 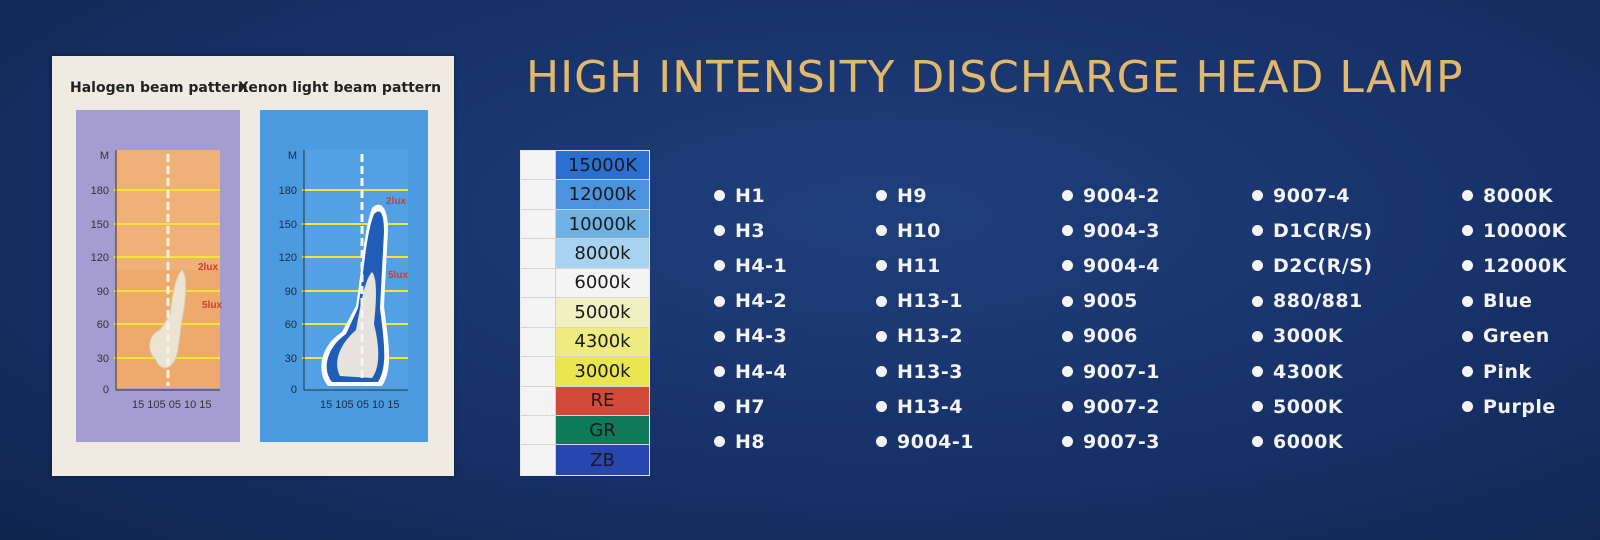 I want to click on bulb-label: H3, so click(x=750, y=230).